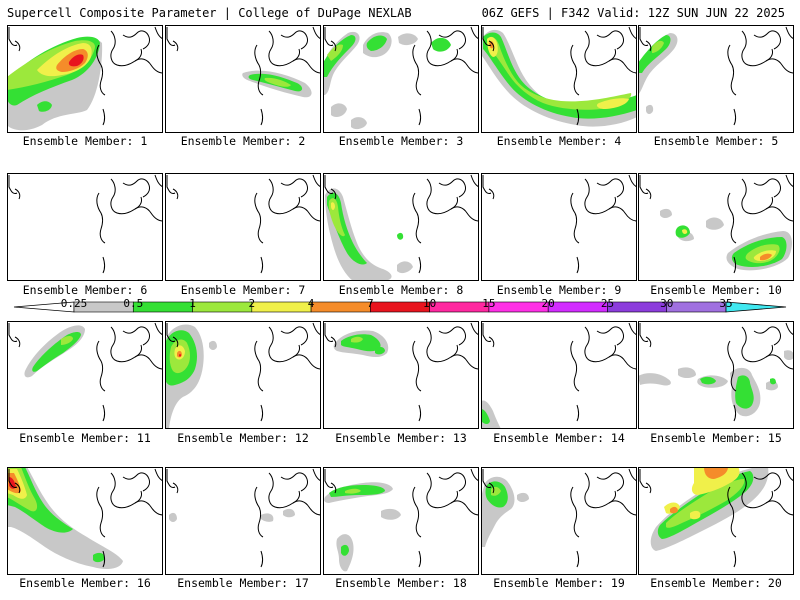 This screenshot has width=800, height=600. I want to click on member-caption: Ensemble Member: 11, so click(85, 438).